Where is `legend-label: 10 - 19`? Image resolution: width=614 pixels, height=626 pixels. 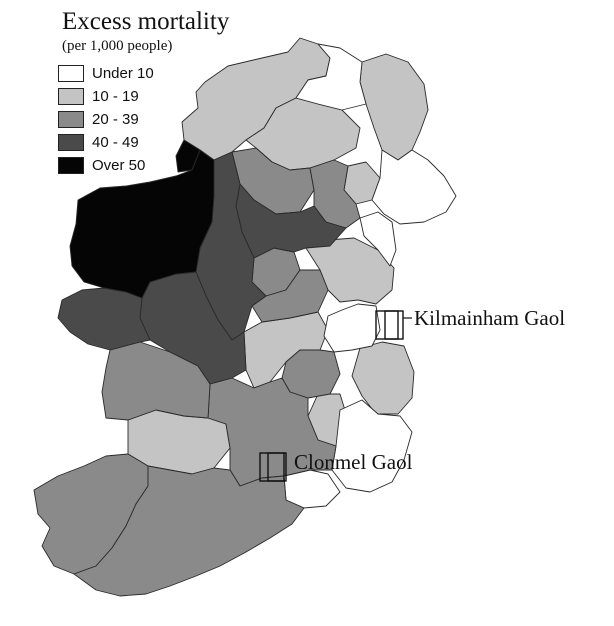 legend-label: 10 - 19 is located at coordinates (115, 96).